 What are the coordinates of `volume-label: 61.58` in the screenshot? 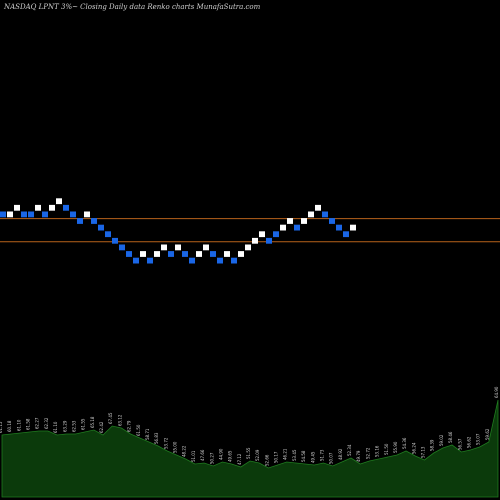 It's located at (28, 424).